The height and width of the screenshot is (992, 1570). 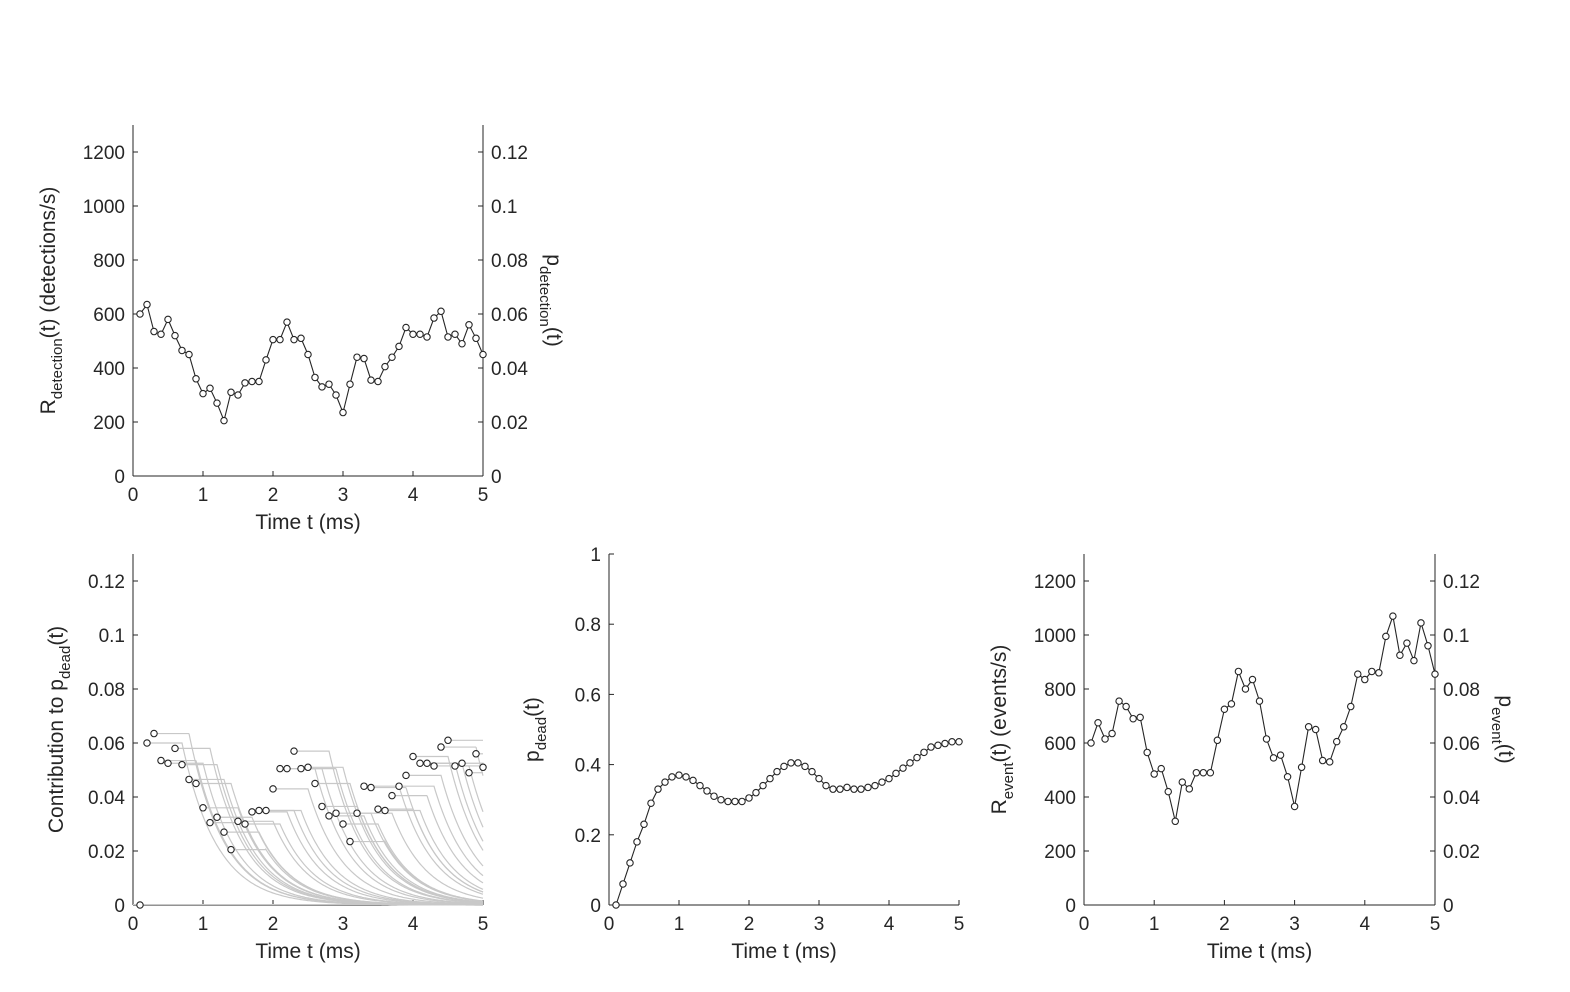 I want to click on y2-axis-label: pdetection(t), so click(x=550, y=300).